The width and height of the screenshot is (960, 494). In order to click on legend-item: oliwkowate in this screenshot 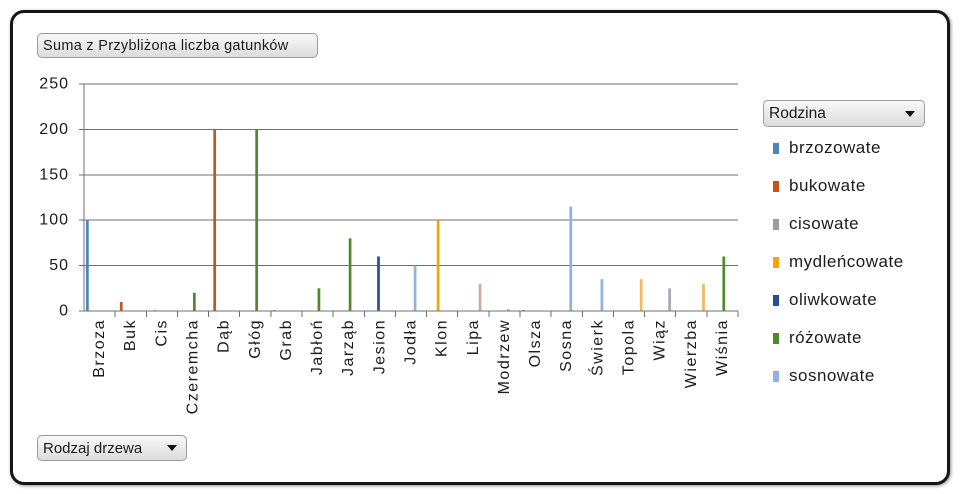, I will do `click(838, 300)`.